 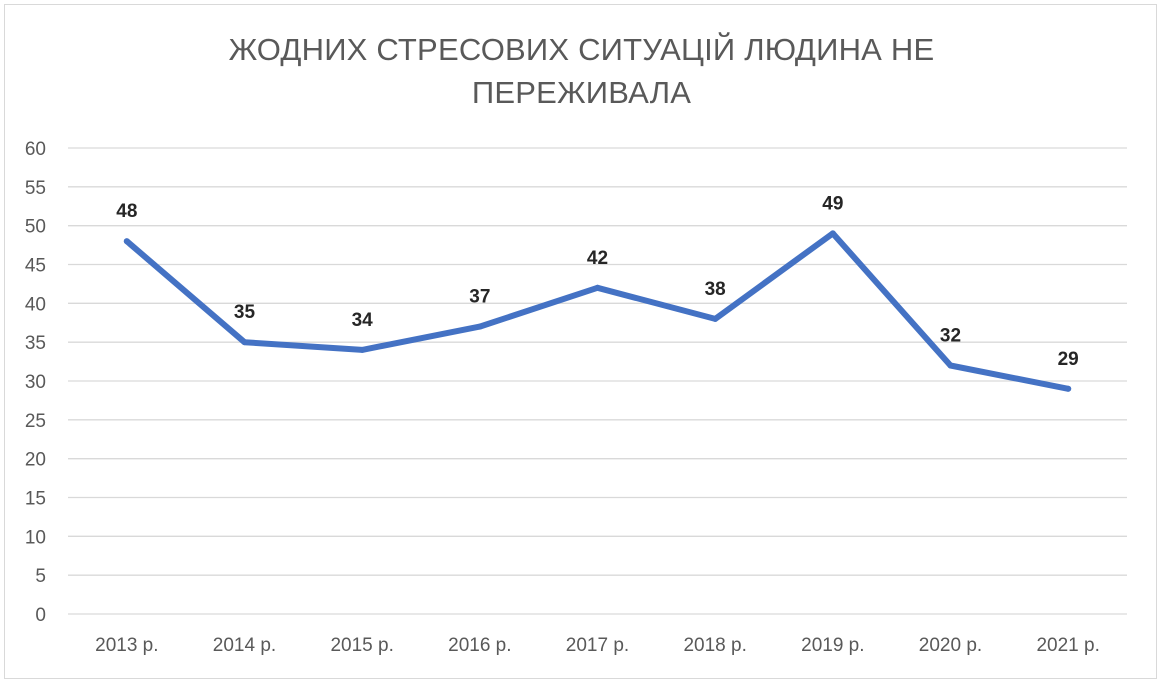 I want to click on y-tick-label: 50, so click(x=35, y=227).